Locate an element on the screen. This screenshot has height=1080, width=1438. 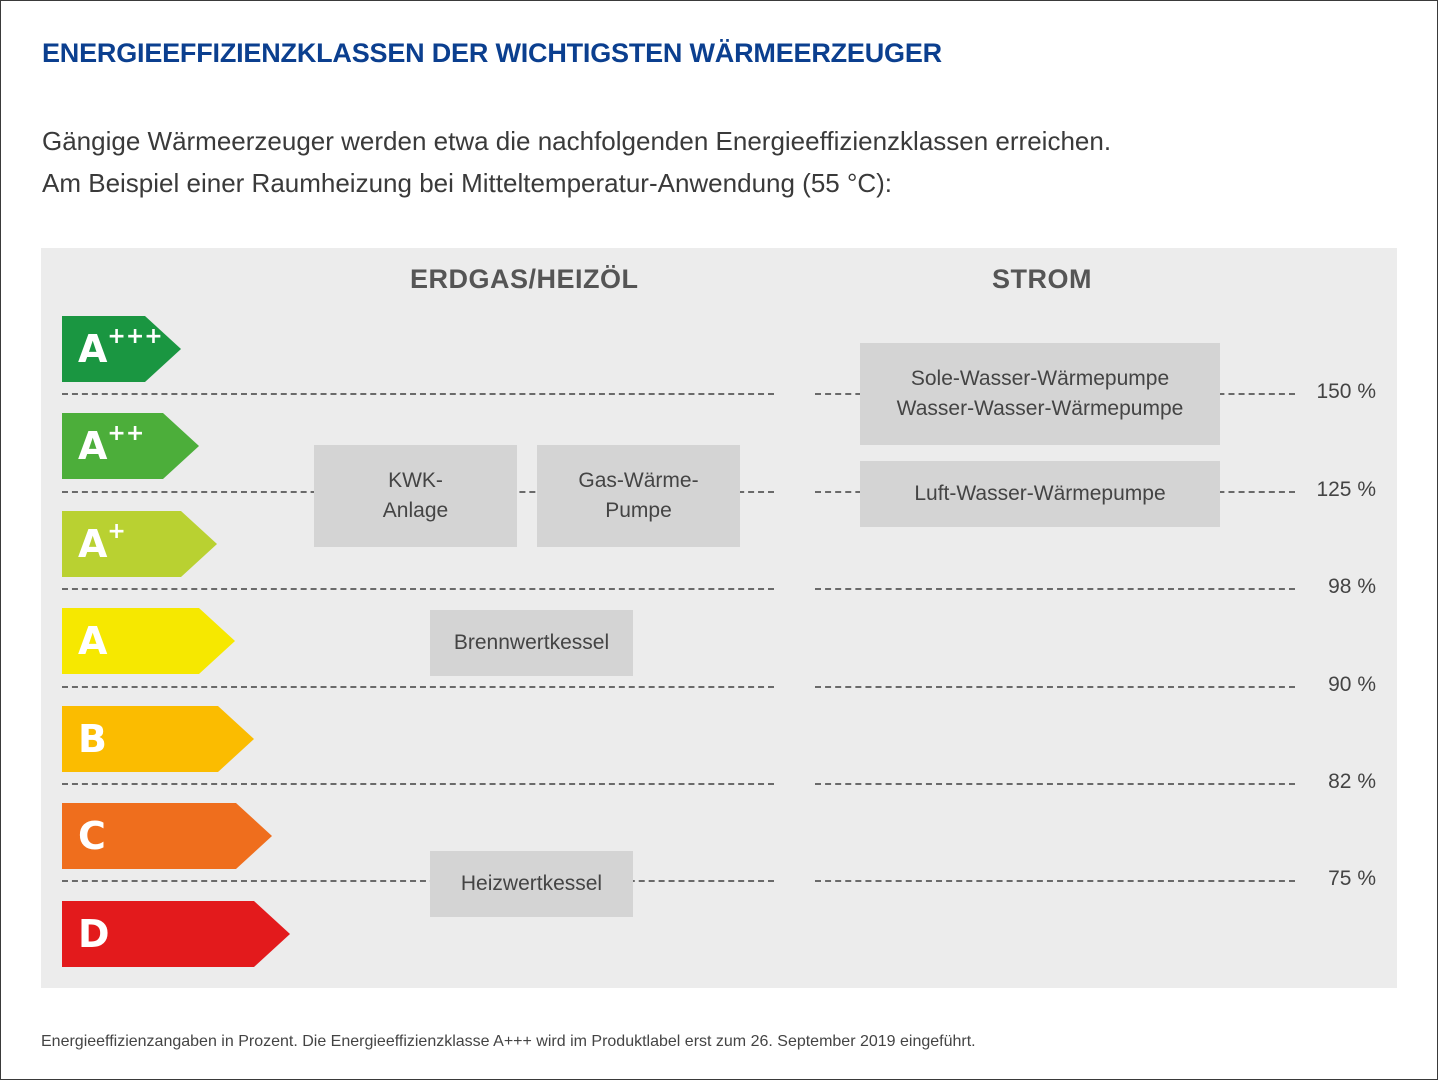
box-label: Heizwertkessel is located at coordinates (531, 883).